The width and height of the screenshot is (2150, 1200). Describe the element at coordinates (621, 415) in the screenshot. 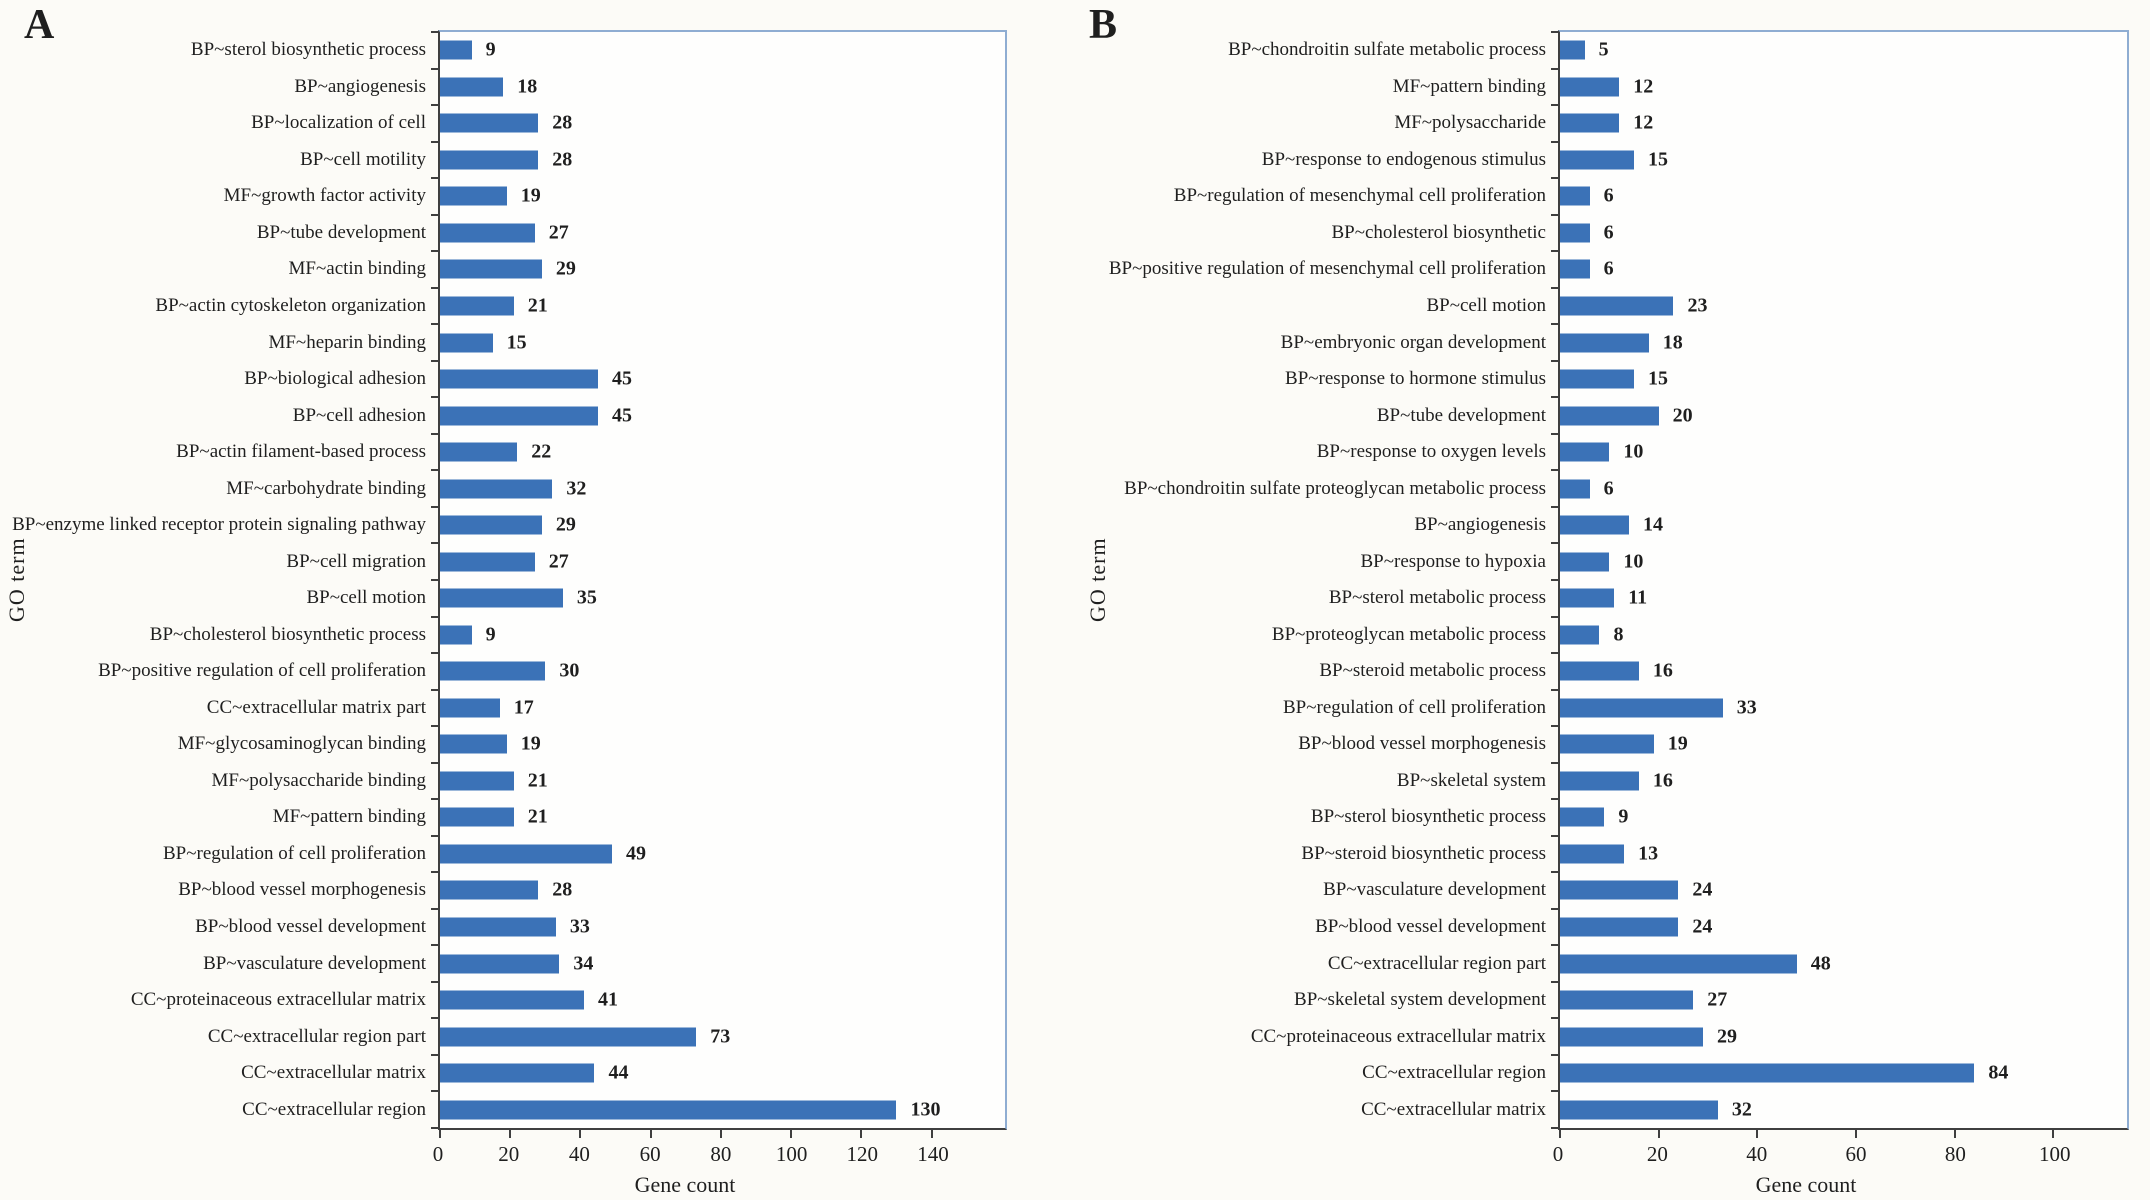

I see `value-label: 45` at that location.